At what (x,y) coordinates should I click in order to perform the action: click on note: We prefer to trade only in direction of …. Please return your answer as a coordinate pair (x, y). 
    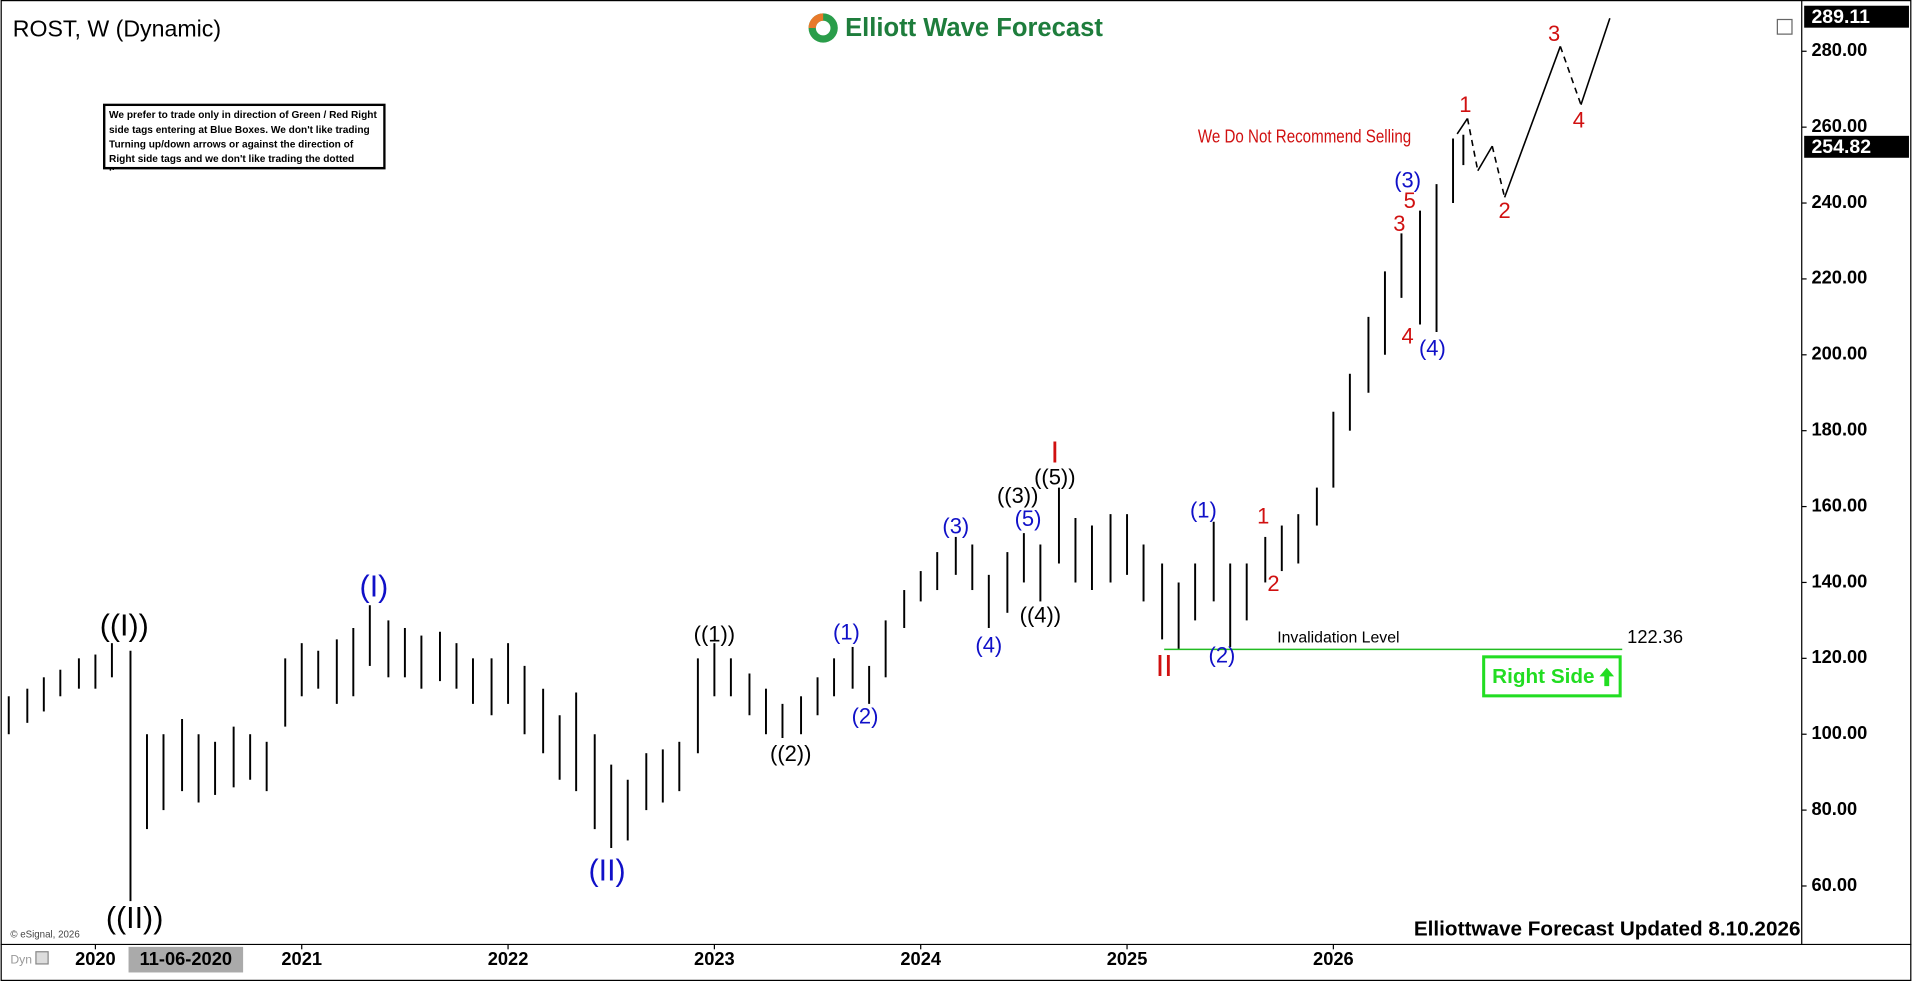
    Looking at the image, I should click on (244, 137).